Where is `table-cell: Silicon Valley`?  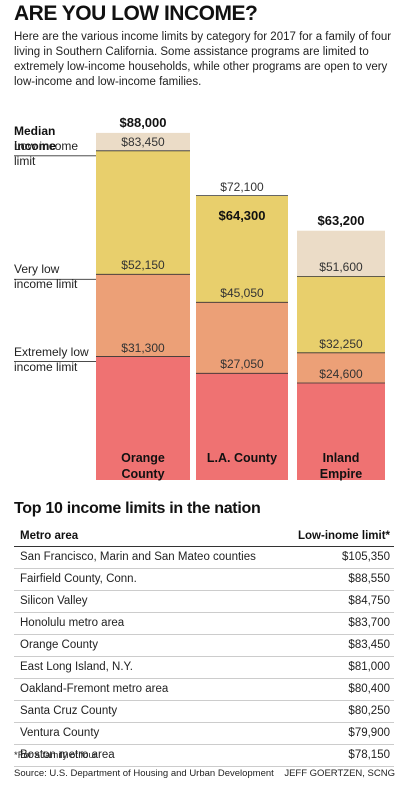 table-cell: Silicon Valley is located at coordinates (148, 601).